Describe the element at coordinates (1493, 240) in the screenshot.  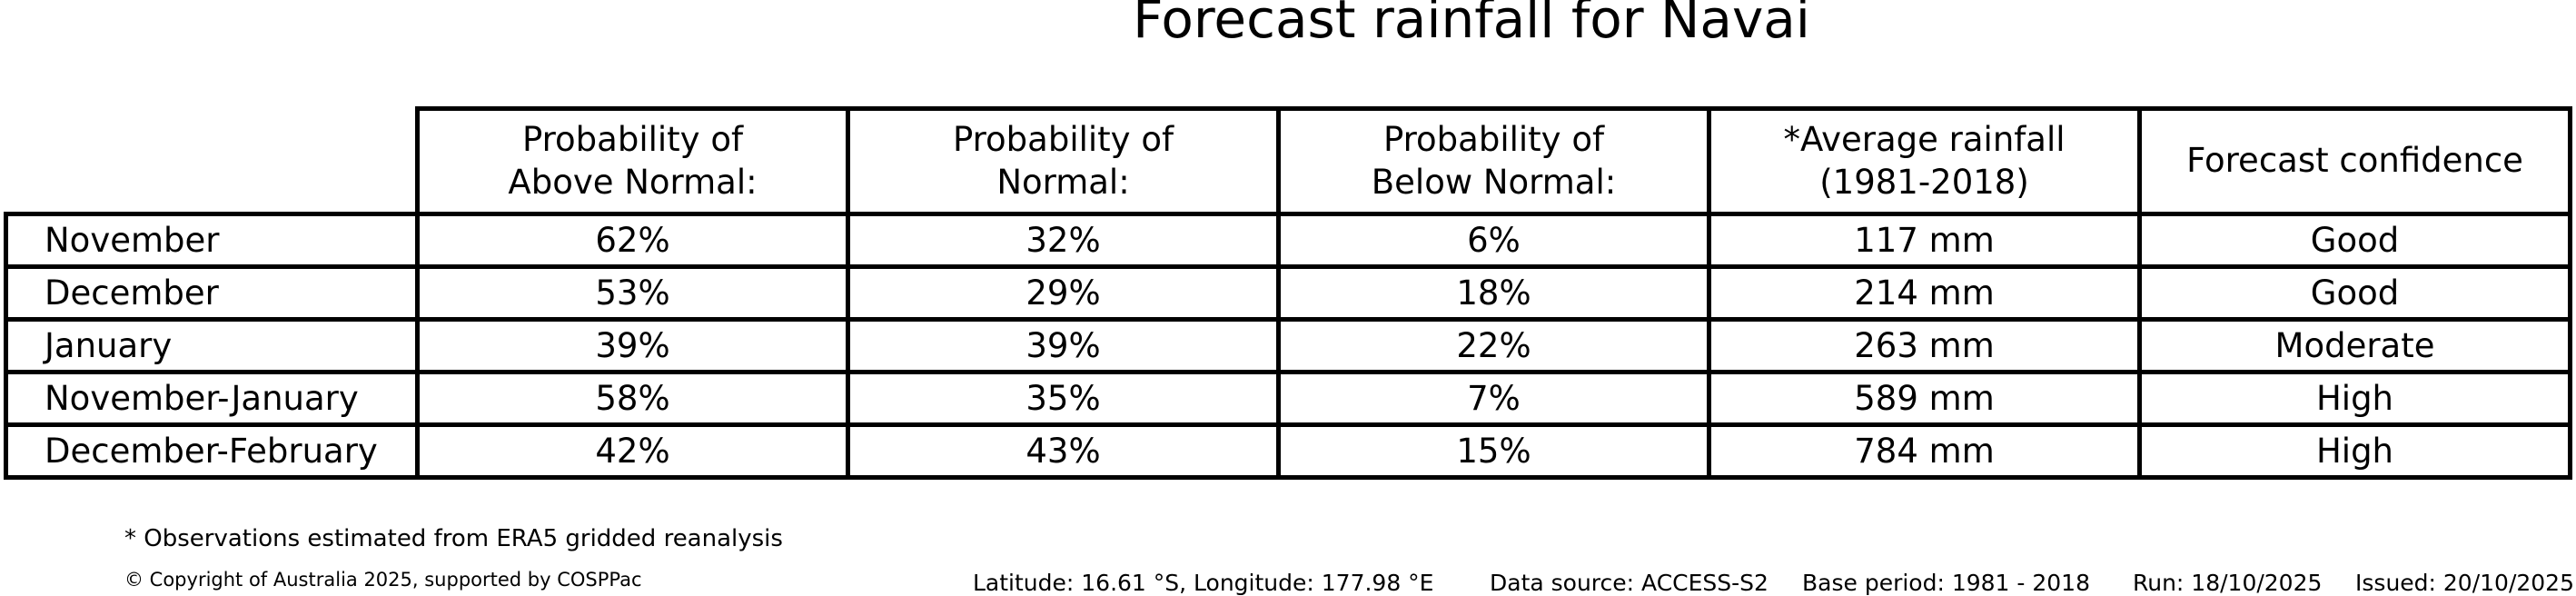
I see `cell-below-normal: 6%` at that location.